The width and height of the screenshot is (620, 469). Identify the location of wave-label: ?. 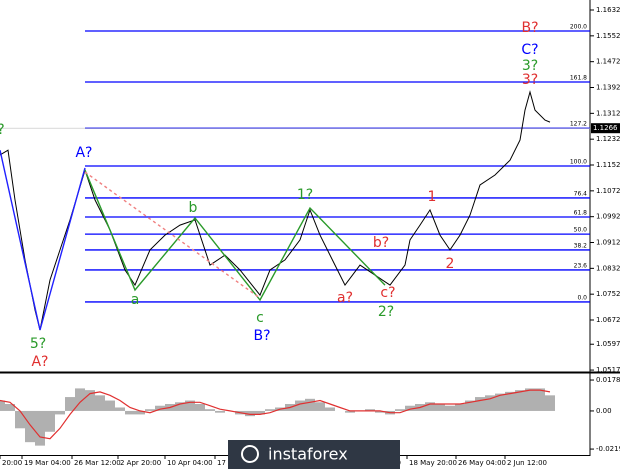
(2, 130).